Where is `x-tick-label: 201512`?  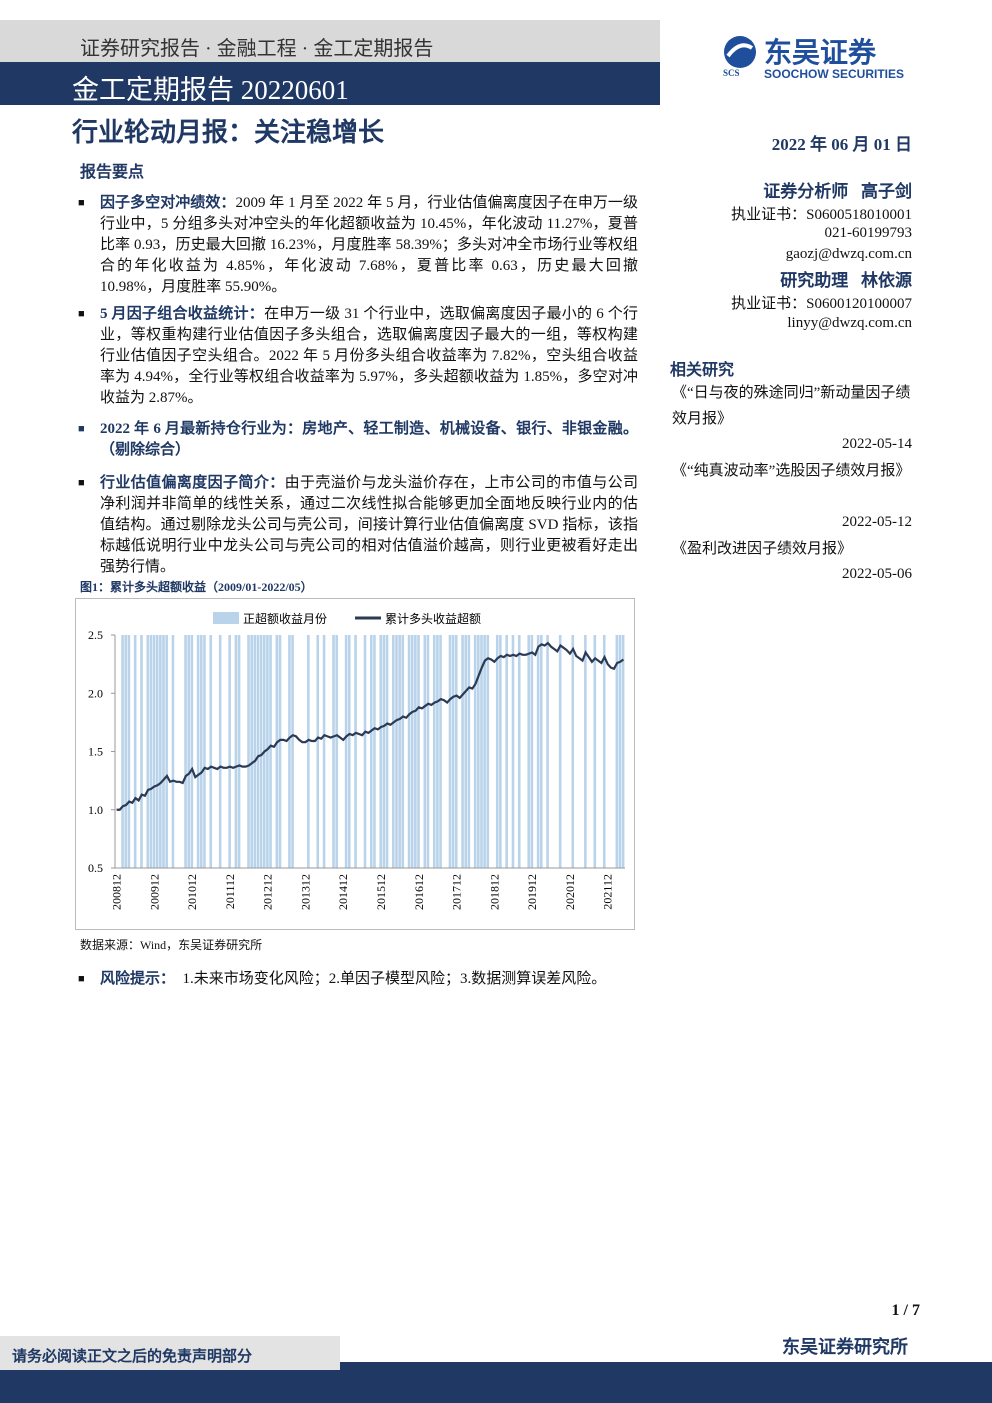 x-tick-label: 201512 is located at coordinates (381, 892).